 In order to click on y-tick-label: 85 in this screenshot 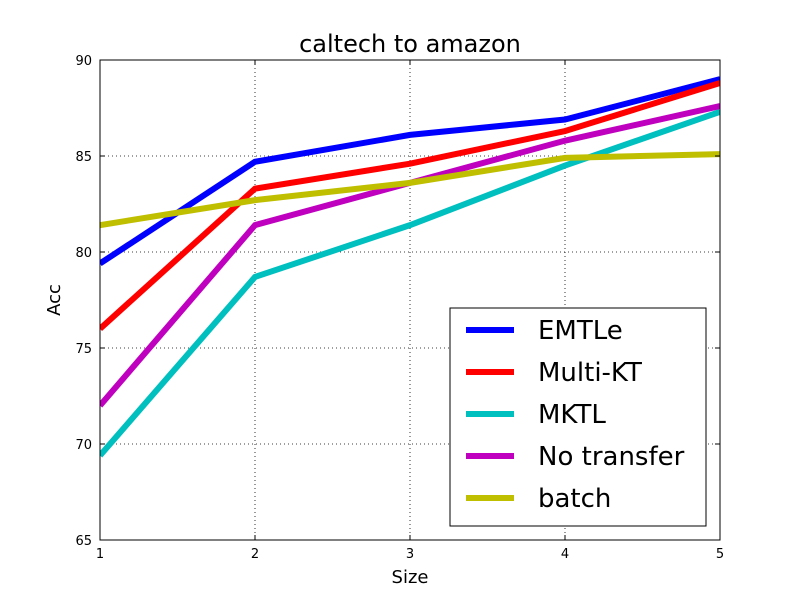, I will do `click(83, 157)`.